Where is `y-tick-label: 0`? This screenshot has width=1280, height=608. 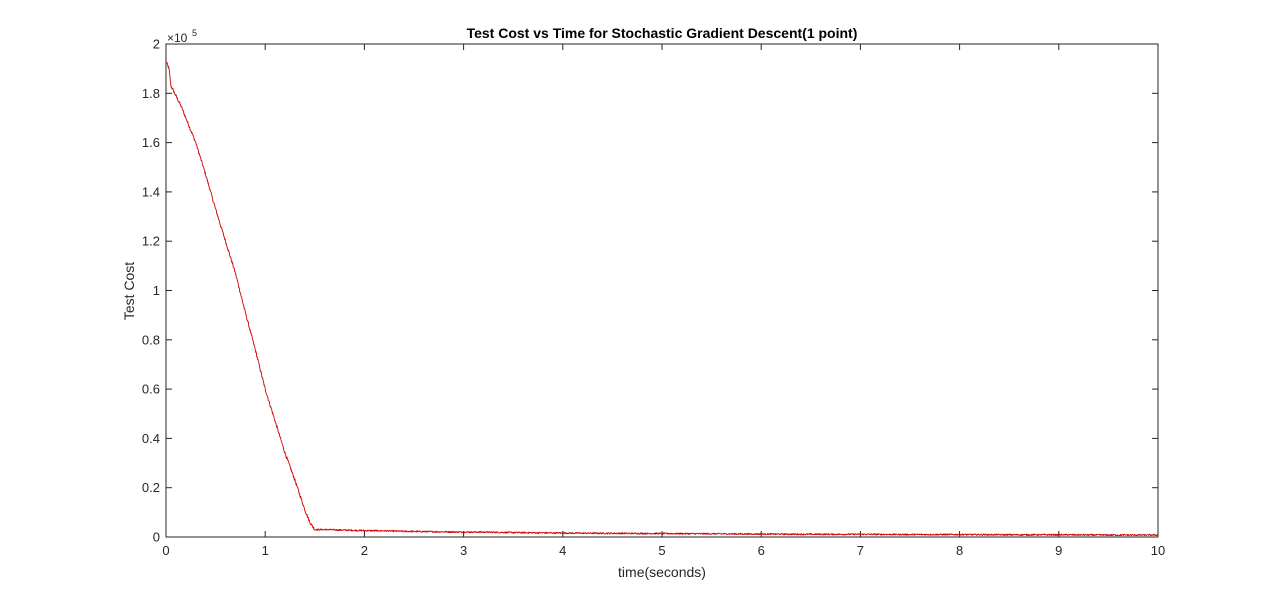 y-tick-label: 0 is located at coordinates (156, 537).